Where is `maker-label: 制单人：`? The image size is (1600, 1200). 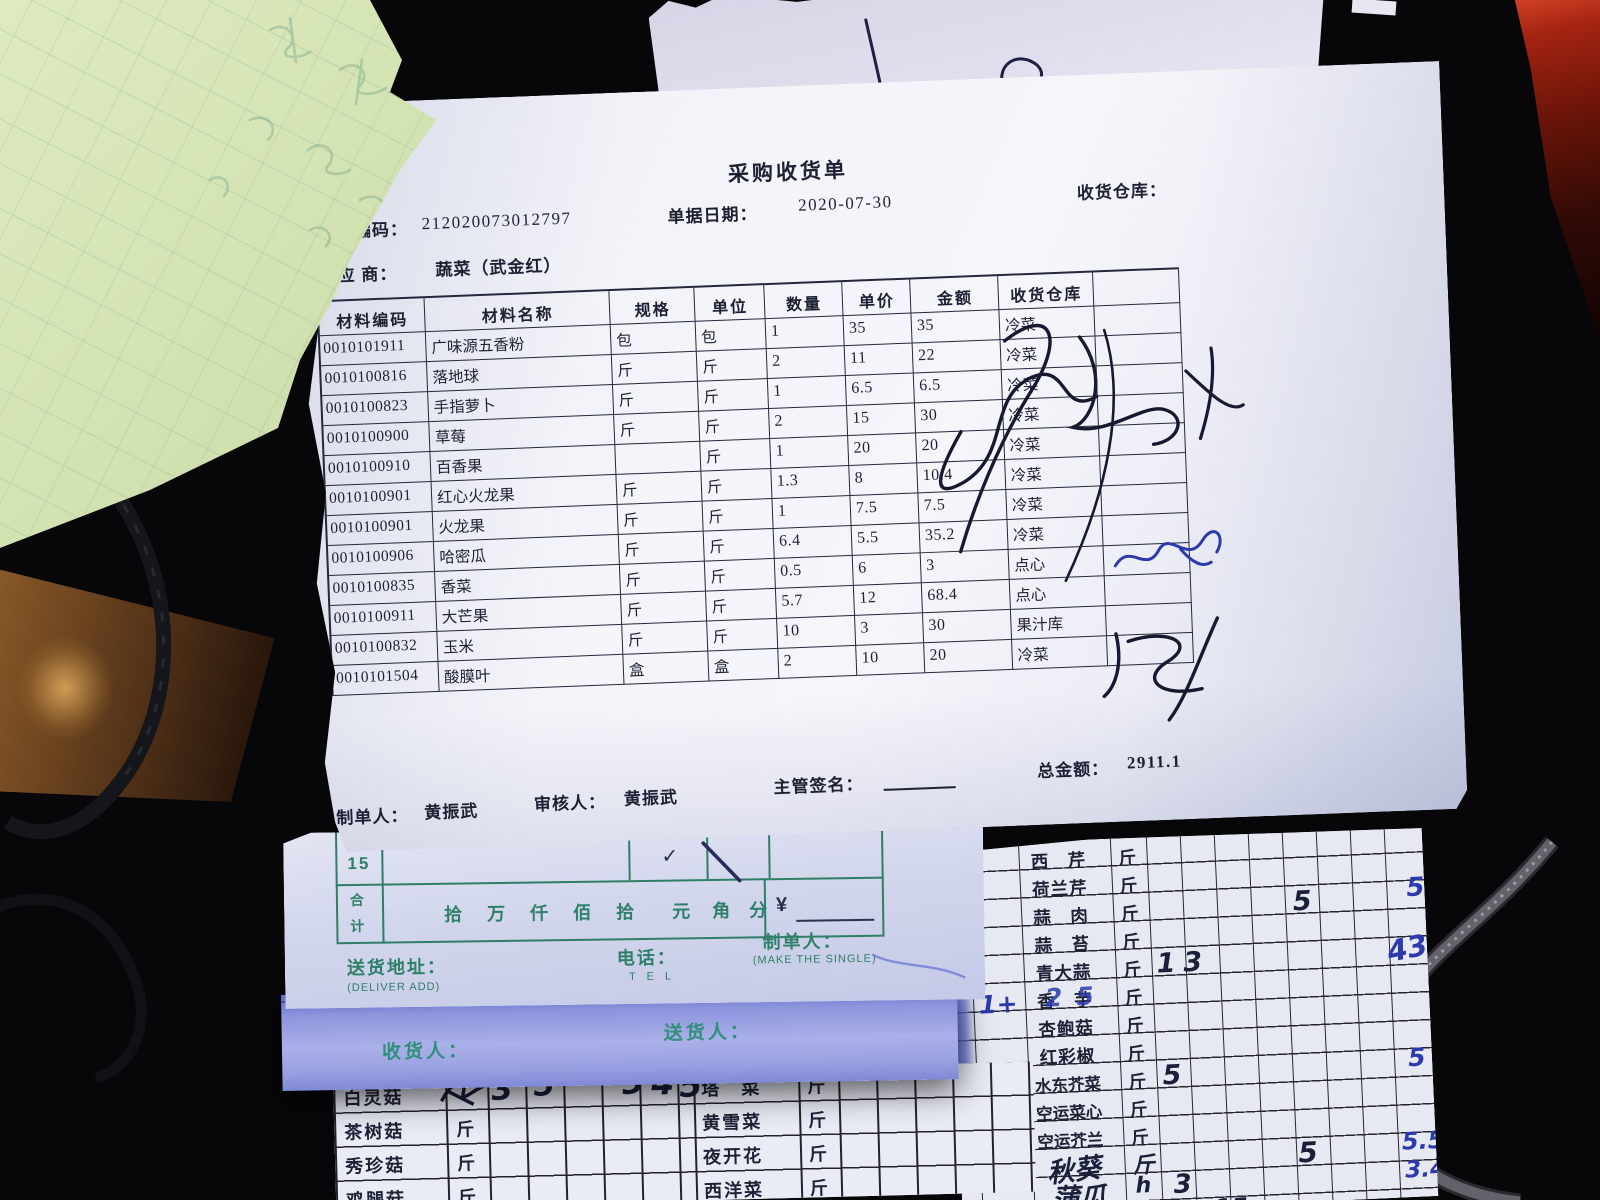 maker-label: 制单人： is located at coordinates (802, 942).